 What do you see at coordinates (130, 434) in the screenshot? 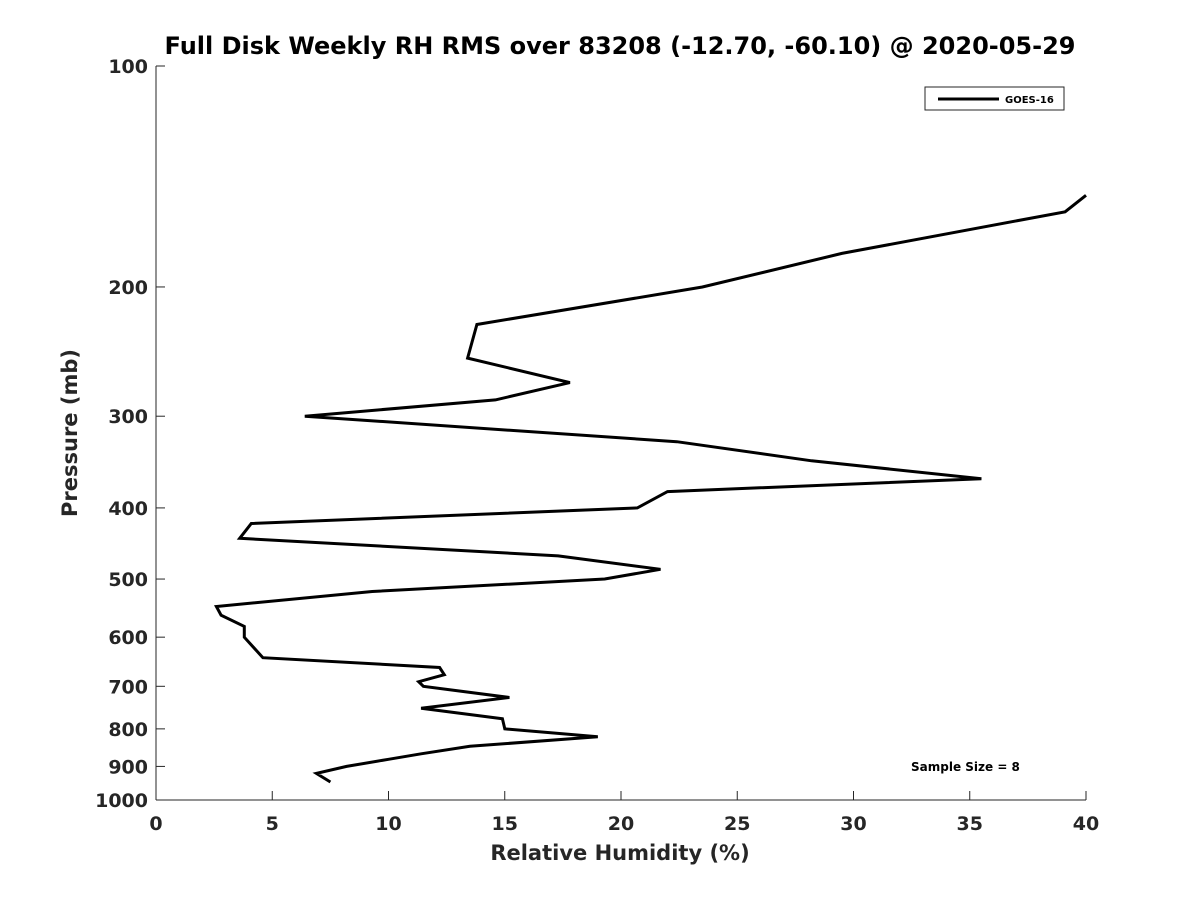
I see `y-axis-ticks: 100 200 300 400 500 600 700 800 900 1000` at bounding box center [130, 434].